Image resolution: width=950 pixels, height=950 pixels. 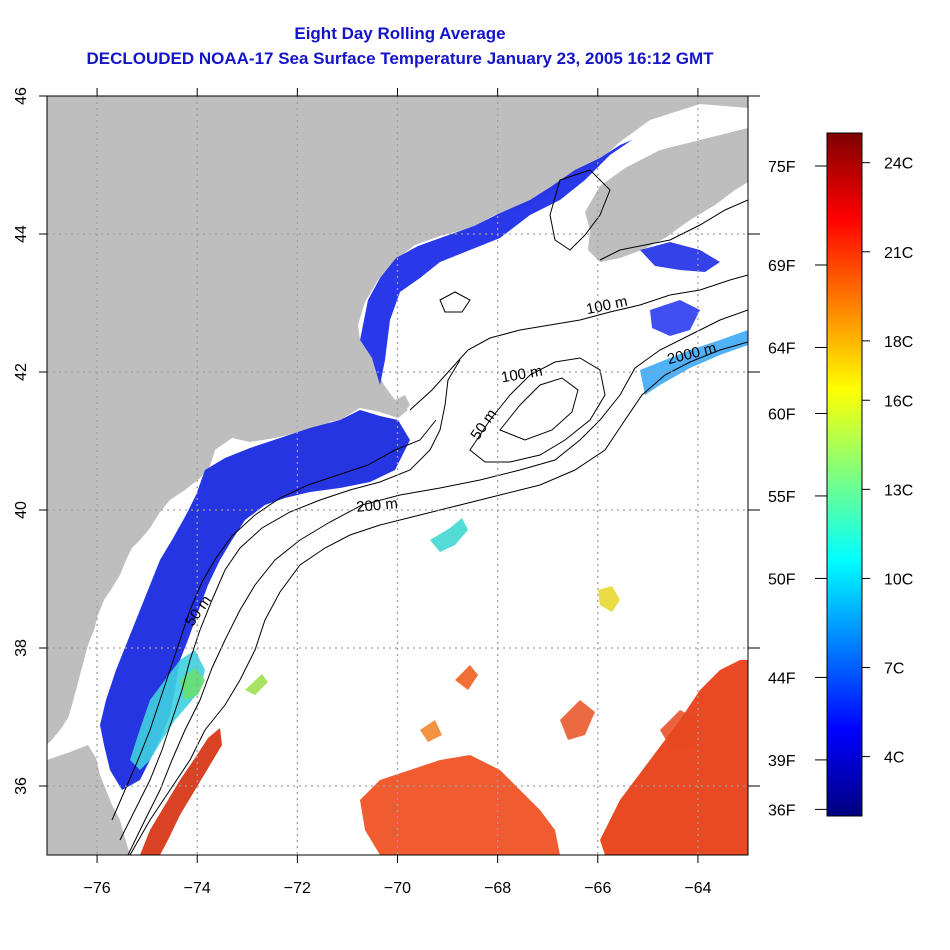 I want to click on contour-bank-small, so click(x=455, y=302).